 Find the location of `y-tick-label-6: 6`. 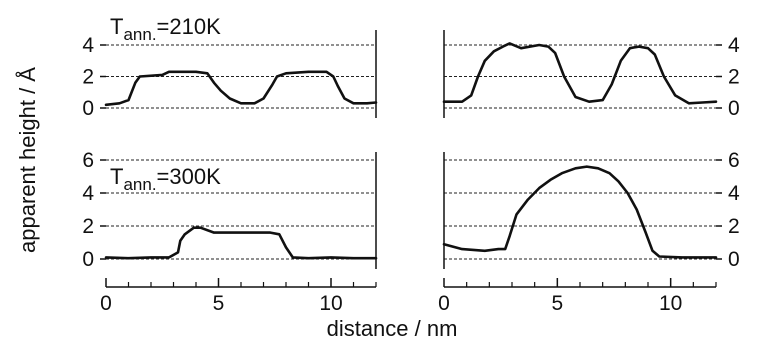

y-tick-label-6: 6 is located at coordinates (88, 160).